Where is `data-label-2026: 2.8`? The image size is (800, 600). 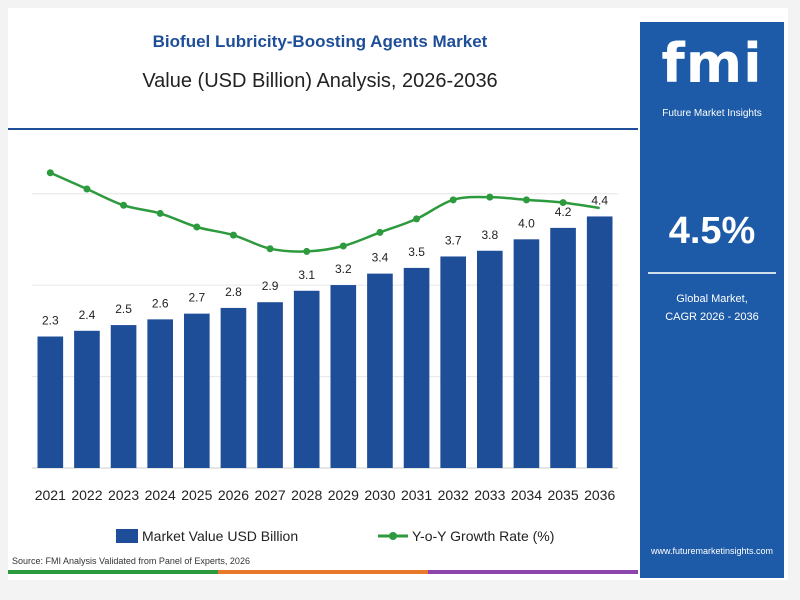
data-label-2026: 2.8 is located at coordinates (233, 292).